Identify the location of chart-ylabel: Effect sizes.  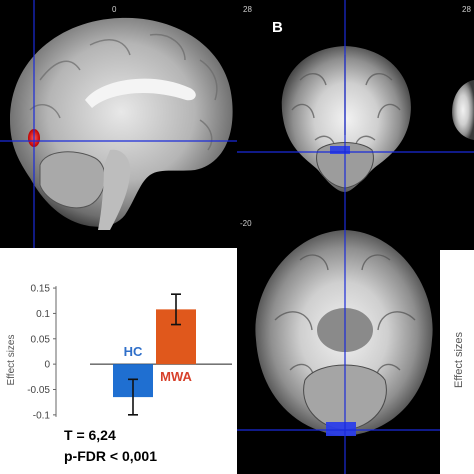
(11, 360).